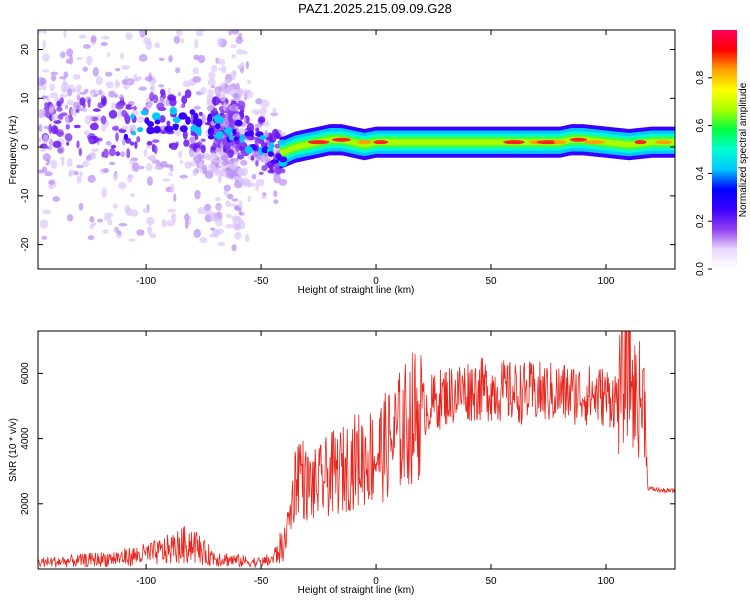 This screenshot has height=600, width=750. What do you see at coordinates (25, 438) in the screenshot?
I see `y-tick-label: 4000` at bounding box center [25, 438].